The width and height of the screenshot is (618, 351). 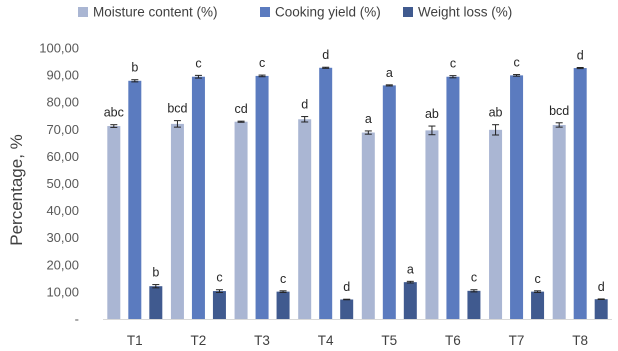 What do you see at coordinates (328, 12) in the screenshot?
I see `legend-label: Cooking yield (%)` at bounding box center [328, 12].